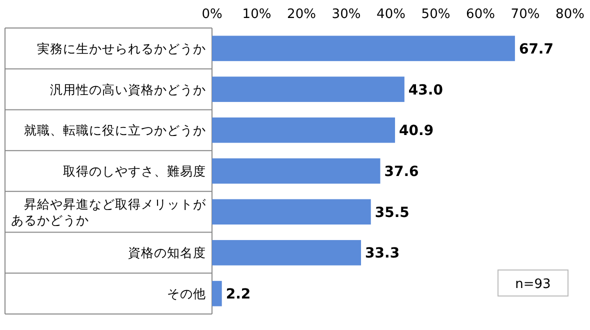 Image resolution: width=590 pixels, height=330 pixels. Describe the element at coordinates (128, 89) in the screenshot. I see `y-tick-label: 汎用性の高い資格かどうか` at that location.